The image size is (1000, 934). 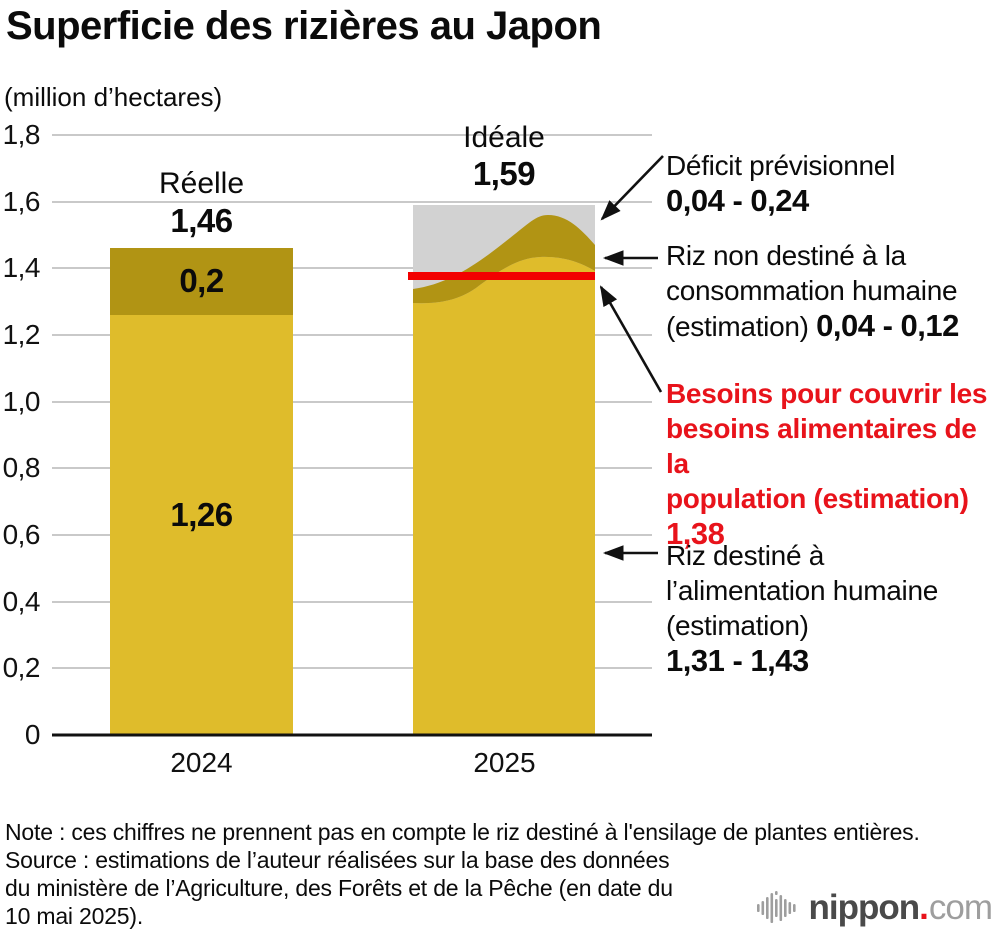 I want to click on annotation-needs-line2: besoins alimentaires de la, so click(x=821, y=446).